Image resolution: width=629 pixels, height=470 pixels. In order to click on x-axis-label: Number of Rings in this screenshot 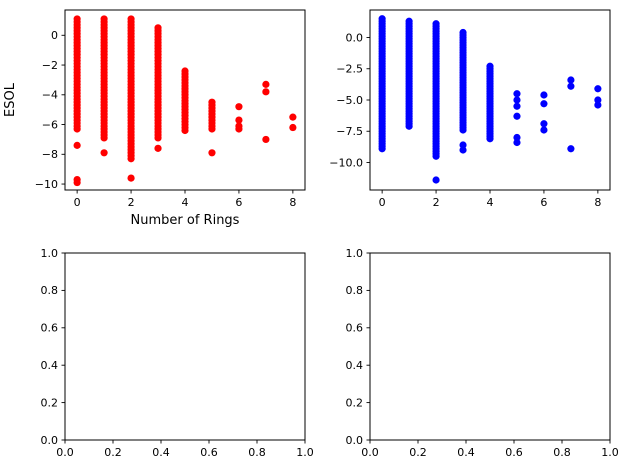, I will do `click(185, 220)`.